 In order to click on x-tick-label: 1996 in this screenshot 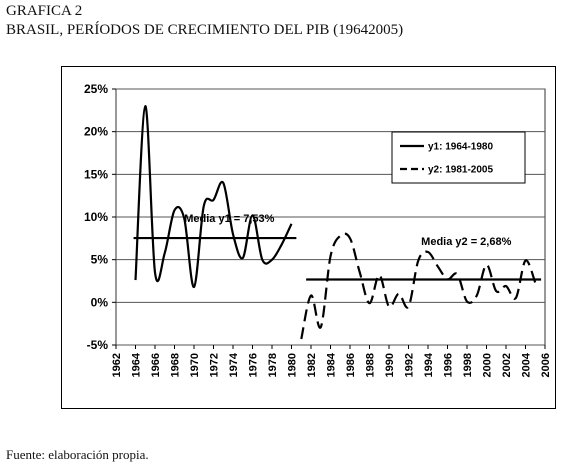, I will do `click(449, 365)`.